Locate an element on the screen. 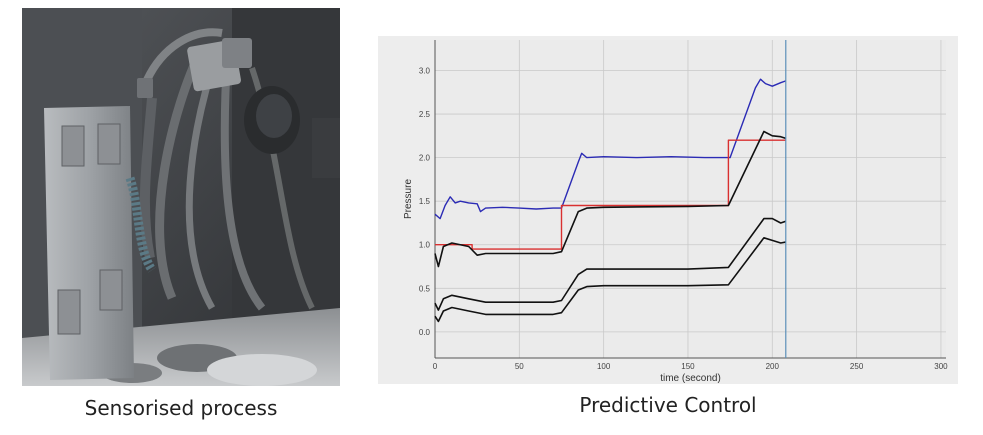 This screenshot has width=983, height=435. y-tick-label: 2.0 is located at coordinates (425, 158).